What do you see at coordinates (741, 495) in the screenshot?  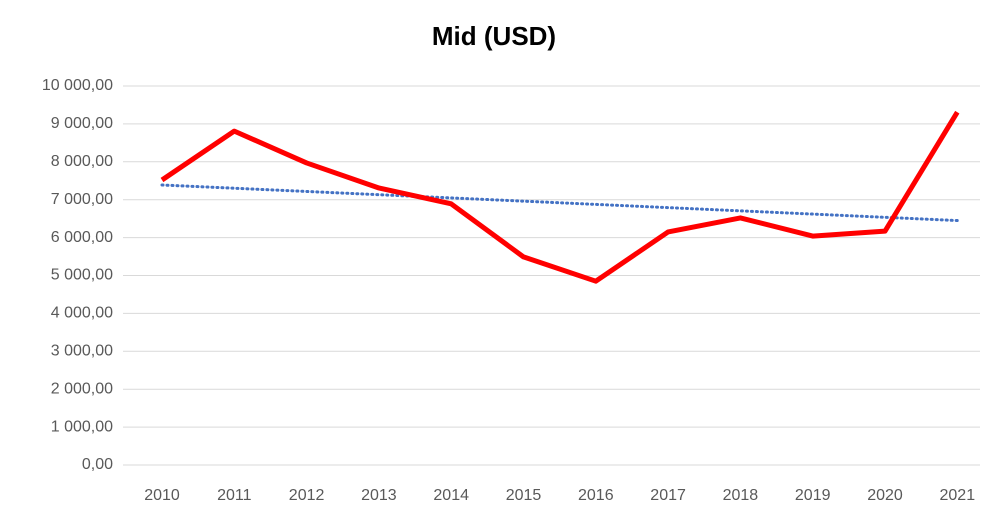 I see `x-tick-label: 2018` at bounding box center [741, 495].